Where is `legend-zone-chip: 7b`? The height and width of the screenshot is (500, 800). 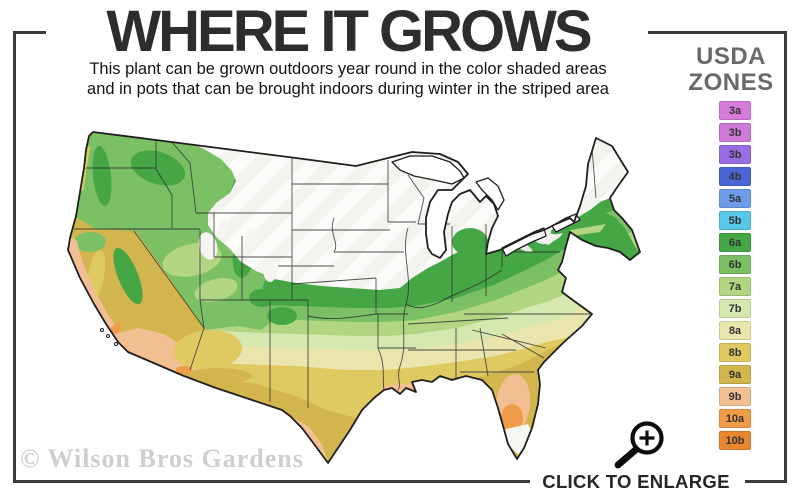 legend-zone-chip: 7b is located at coordinates (735, 308).